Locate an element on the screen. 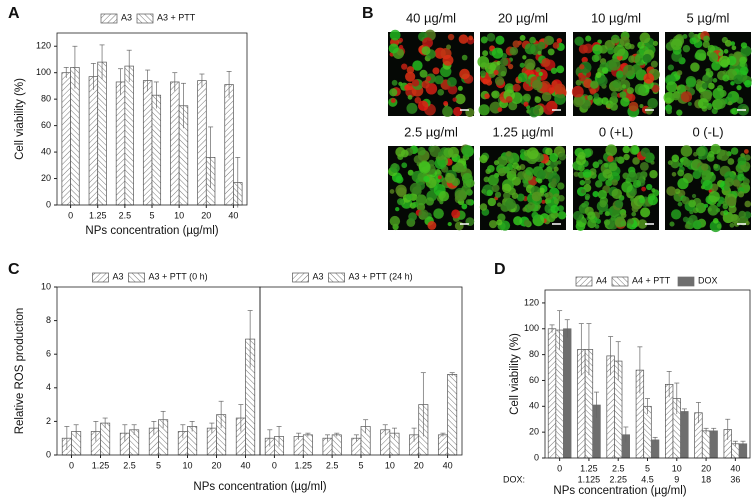 The height and width of the screenshot is (498, 753). y-tick-label: 6 is located at coordinates (48, 354).